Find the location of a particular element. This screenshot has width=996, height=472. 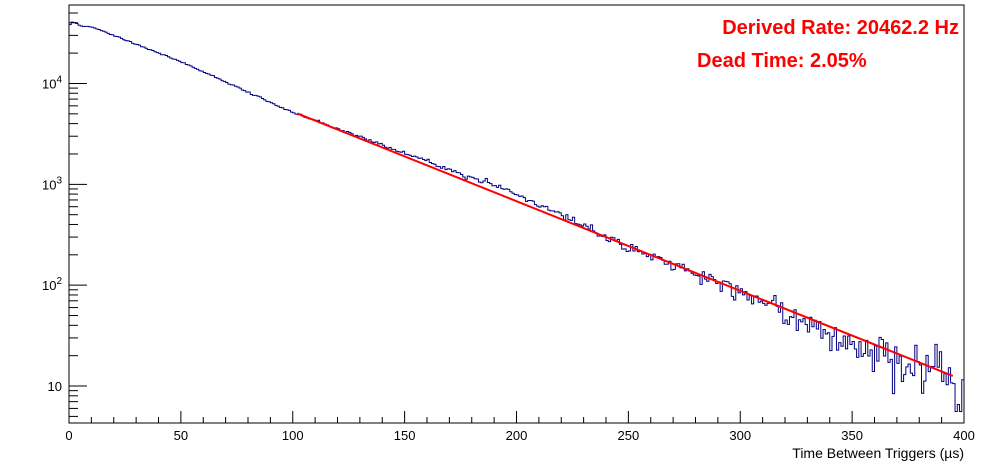

x-tick-label: 400 is located at coordinates (964, 435).